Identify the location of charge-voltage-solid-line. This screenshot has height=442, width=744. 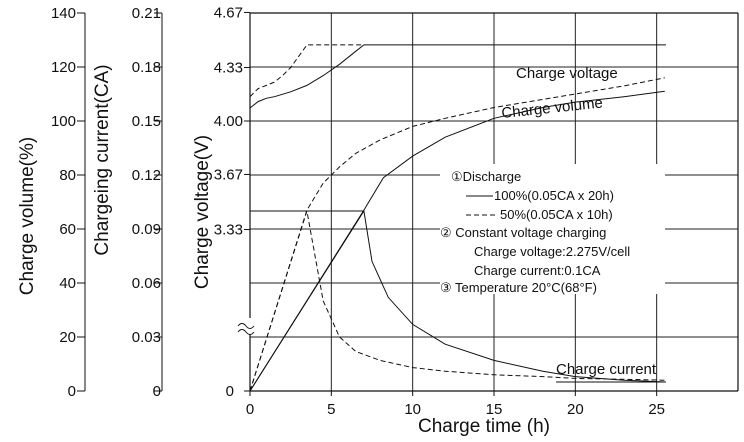
(307, 76).